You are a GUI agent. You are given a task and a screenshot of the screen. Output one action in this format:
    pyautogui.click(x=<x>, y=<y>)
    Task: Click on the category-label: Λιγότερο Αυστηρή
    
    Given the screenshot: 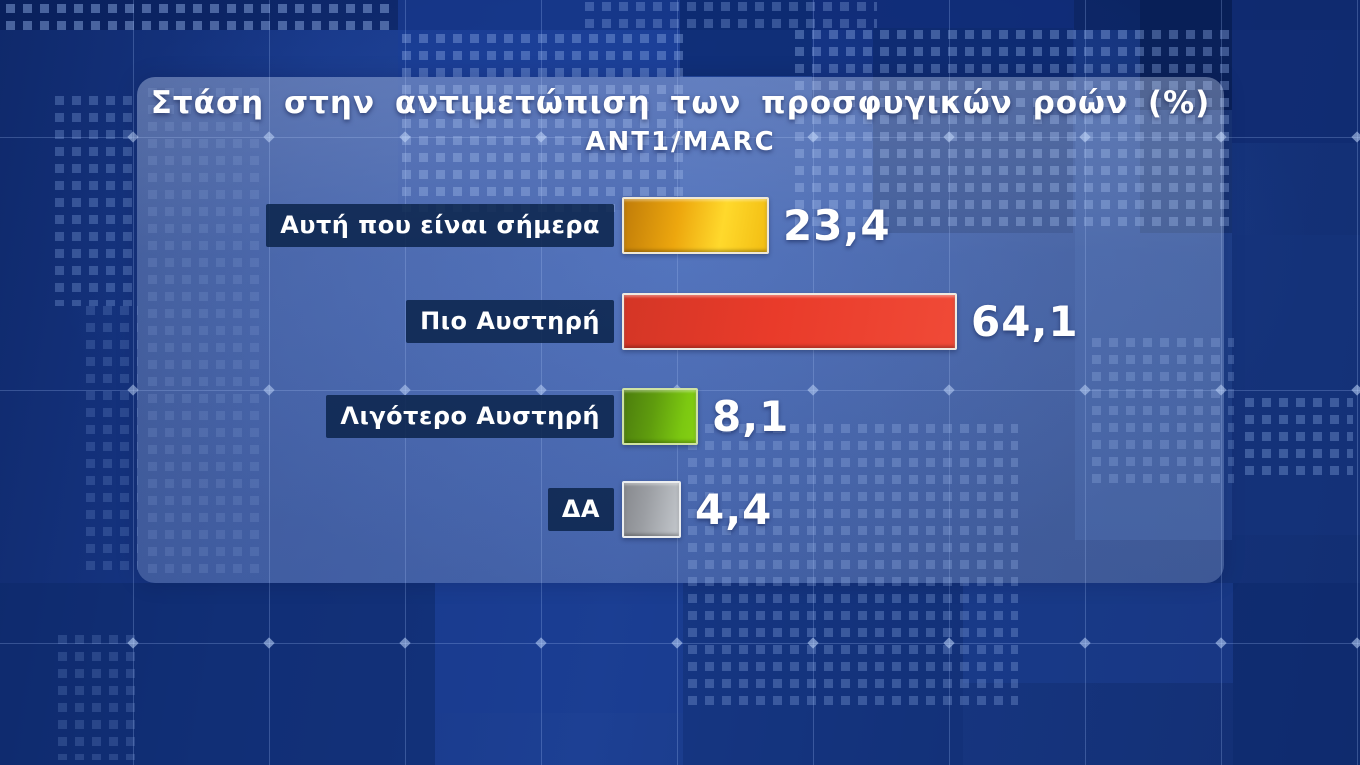 What is the action you would take?
    pyautogui.click(x=470, y=416)
    